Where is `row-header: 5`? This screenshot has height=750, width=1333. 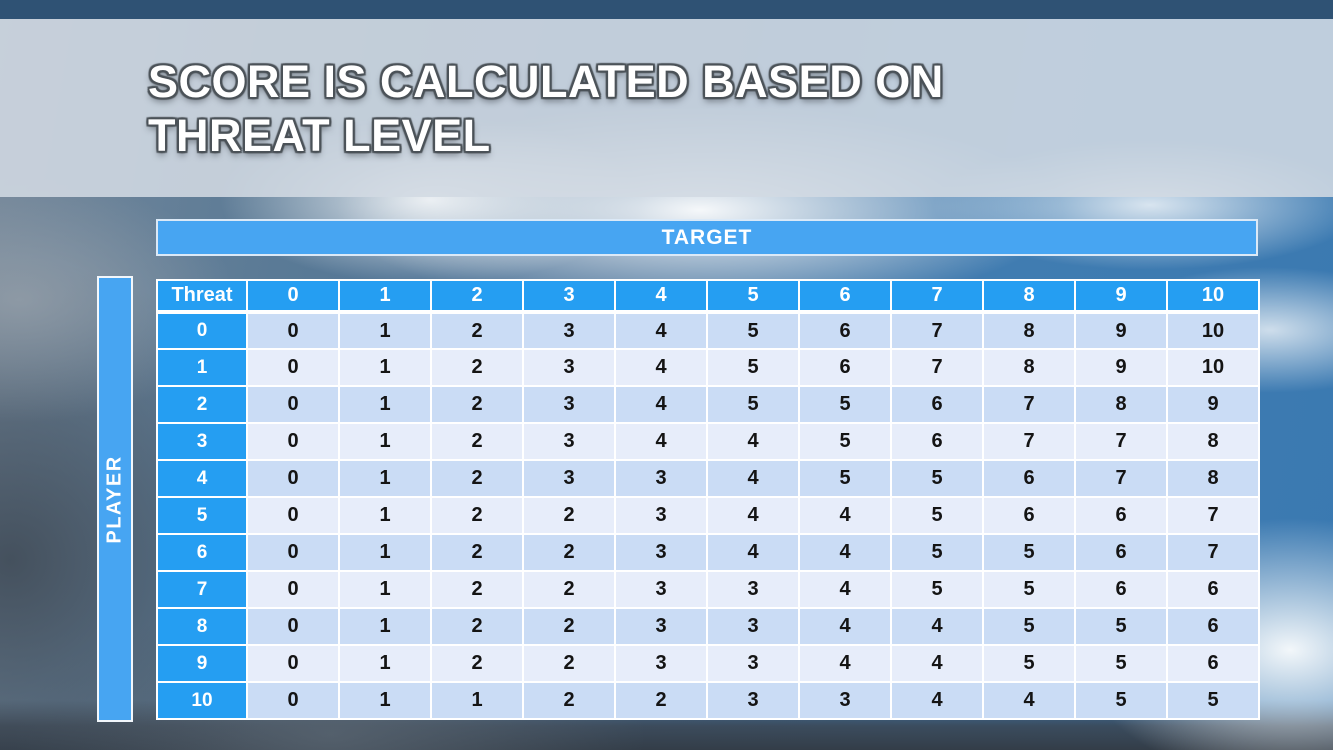 row-header: 5 is located at coordinates (202, 515).